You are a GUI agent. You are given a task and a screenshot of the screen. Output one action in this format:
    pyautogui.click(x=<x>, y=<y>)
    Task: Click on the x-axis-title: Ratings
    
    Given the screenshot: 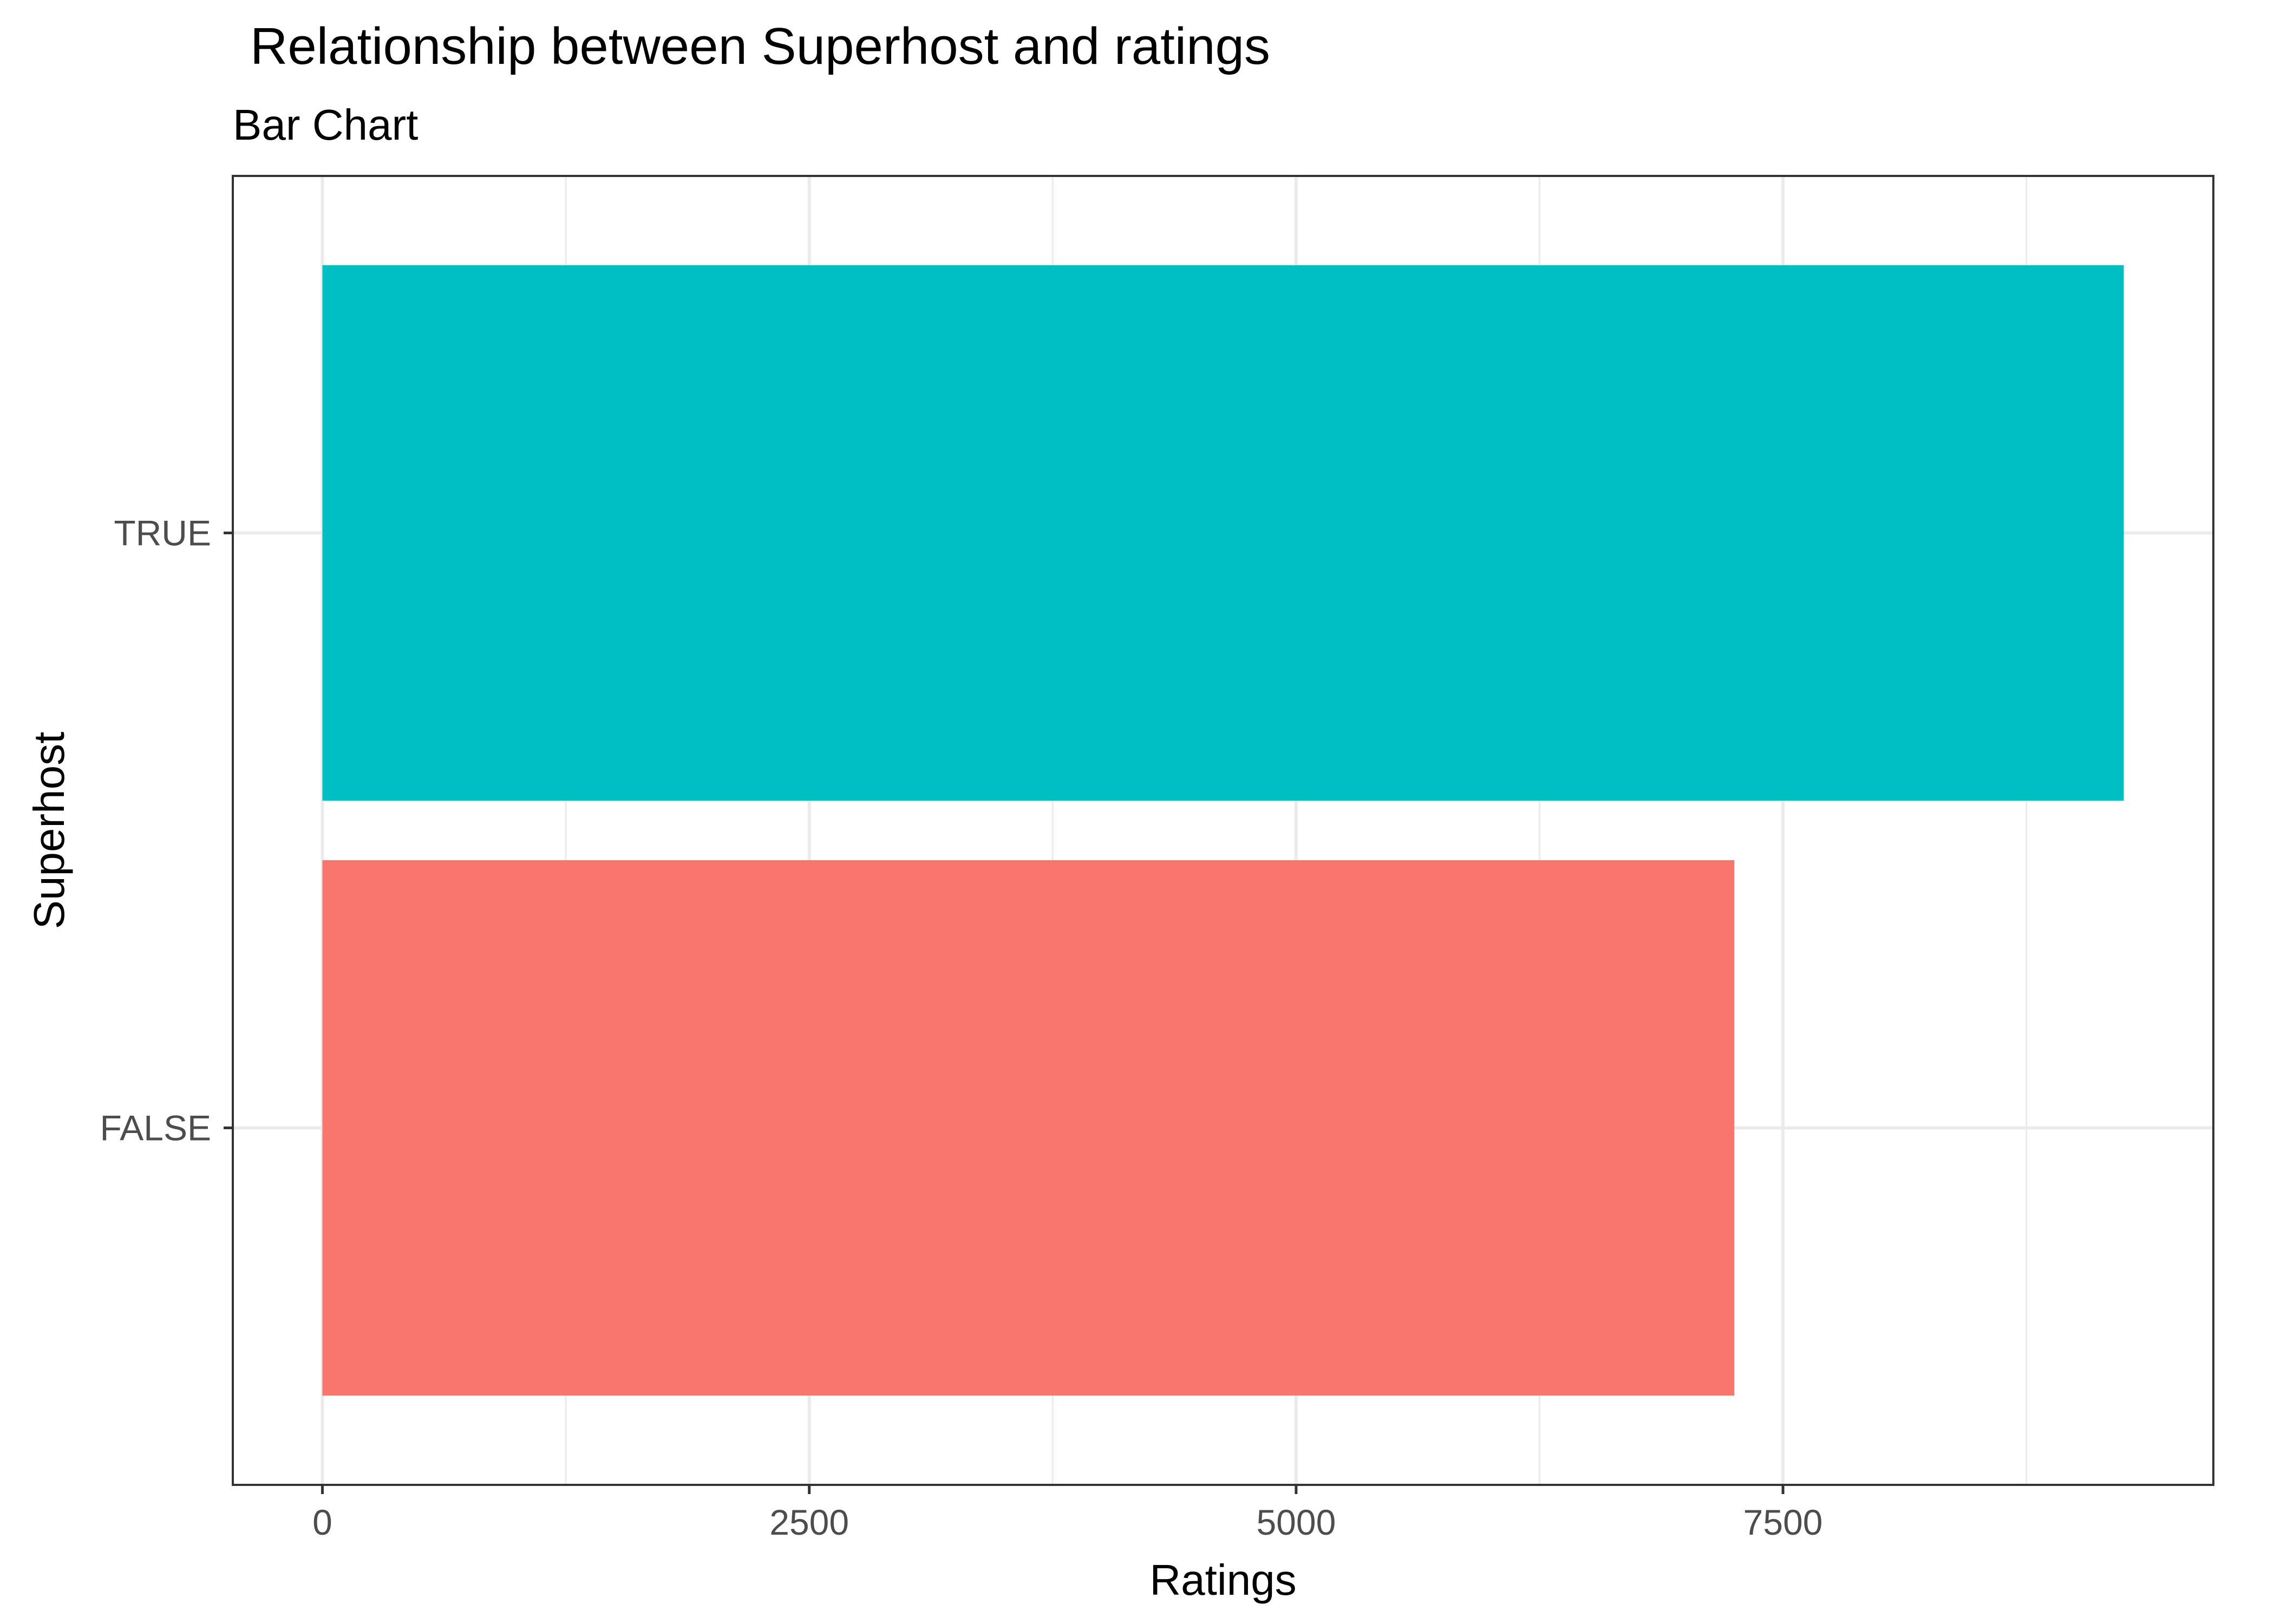 What is the action you would take?
    pyautogui.click(x=1223, y=1580)
    